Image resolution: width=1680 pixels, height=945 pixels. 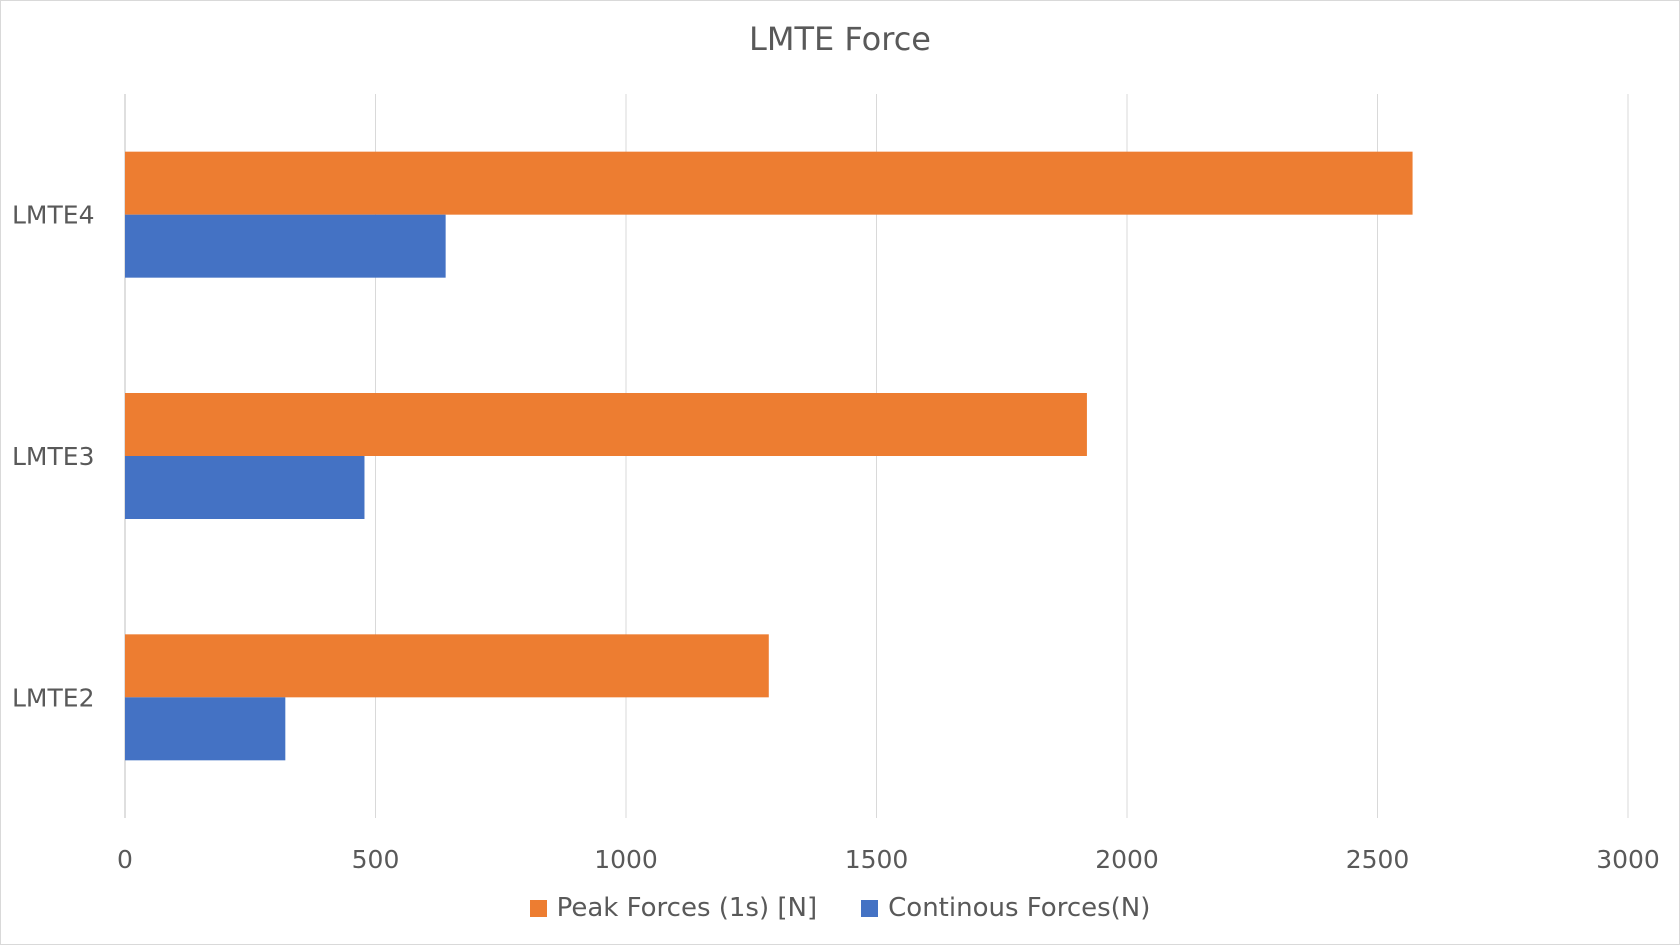 I want to click on legend-label-continuous: Continous Forces(N), so click(x=1019, y=908).